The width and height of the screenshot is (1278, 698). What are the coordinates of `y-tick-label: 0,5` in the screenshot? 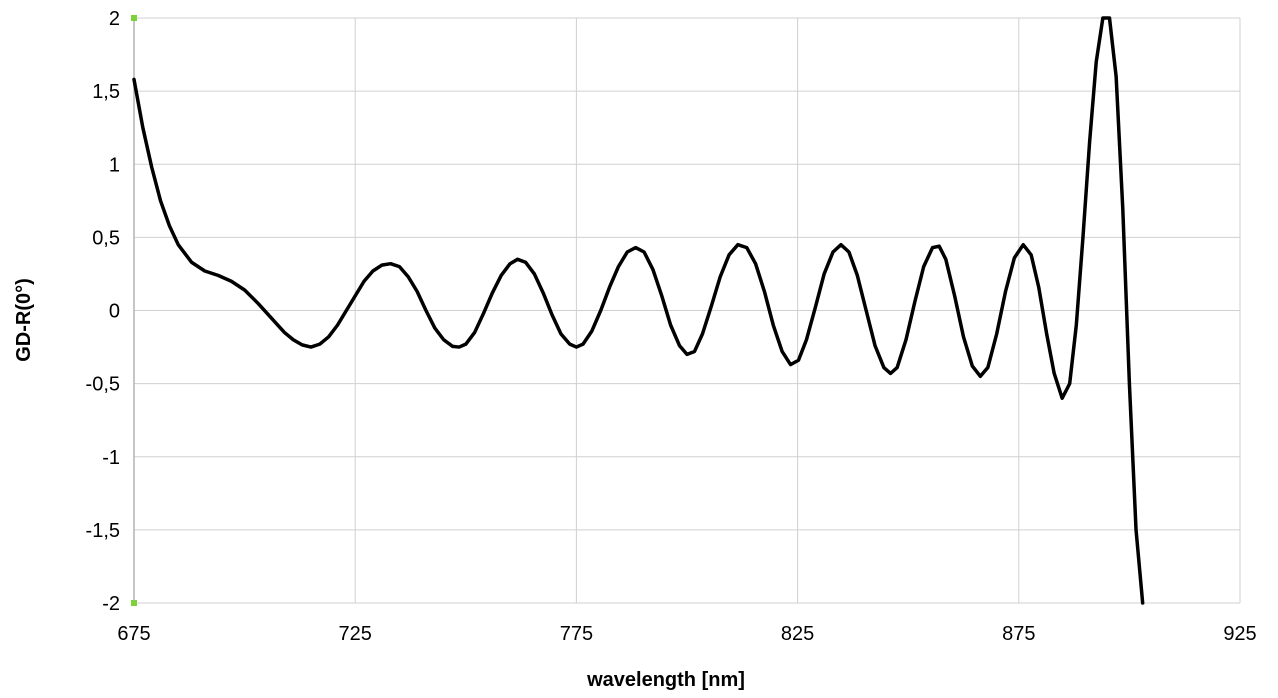 It's located at (106, 238).